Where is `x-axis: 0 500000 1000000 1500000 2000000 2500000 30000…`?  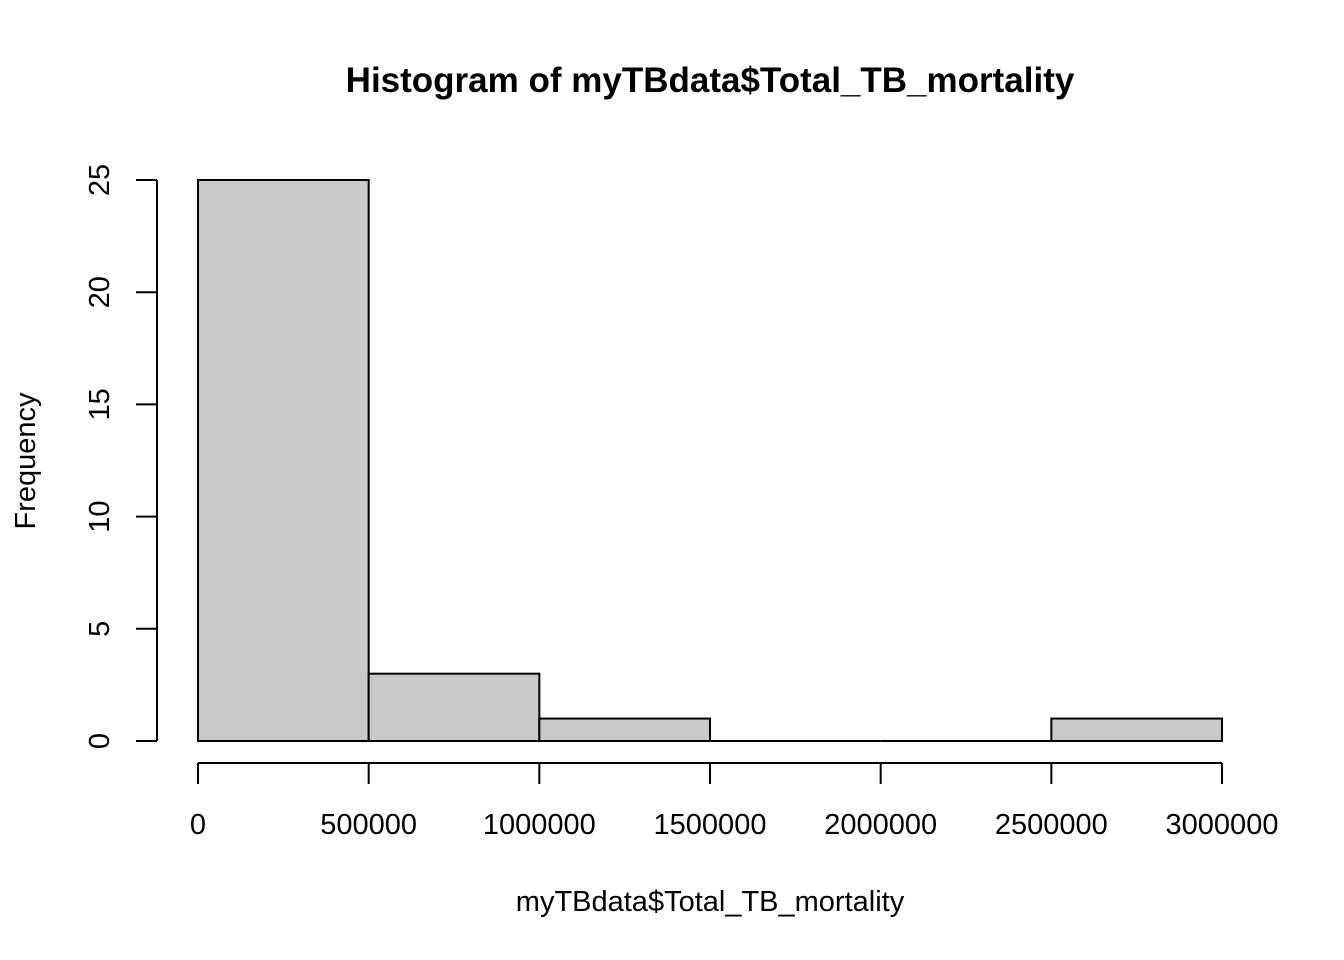
x-axis: 0 500000 1000000 1500000 2000000 2500000 30000… is located at coordinates (734, 801).